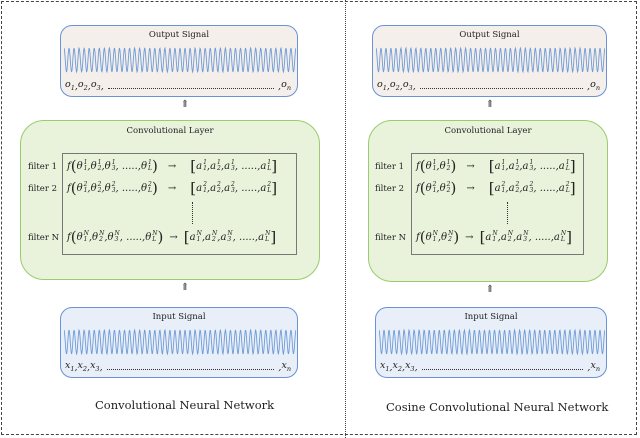 This screenshot has height=438, width=640. I want to click on output-signal-box: Output Signal o1, o2, o3, , on, so click(179, 61).